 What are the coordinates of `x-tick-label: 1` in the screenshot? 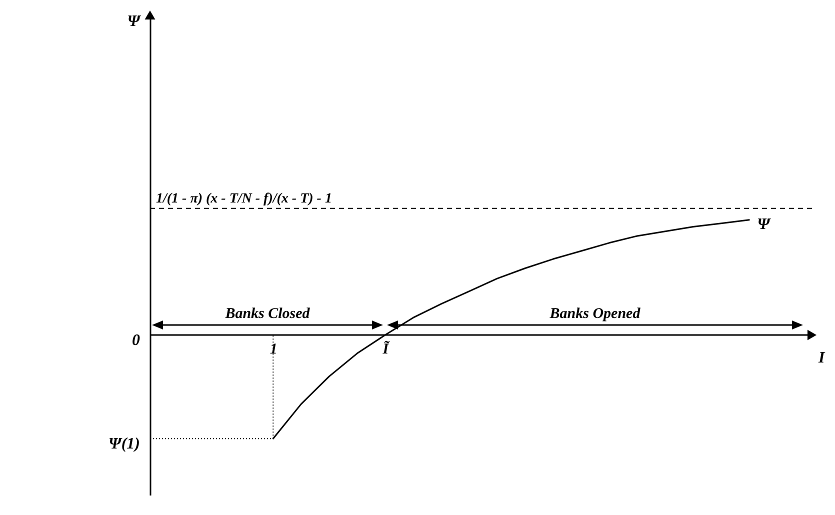 It's located at (274, 350).